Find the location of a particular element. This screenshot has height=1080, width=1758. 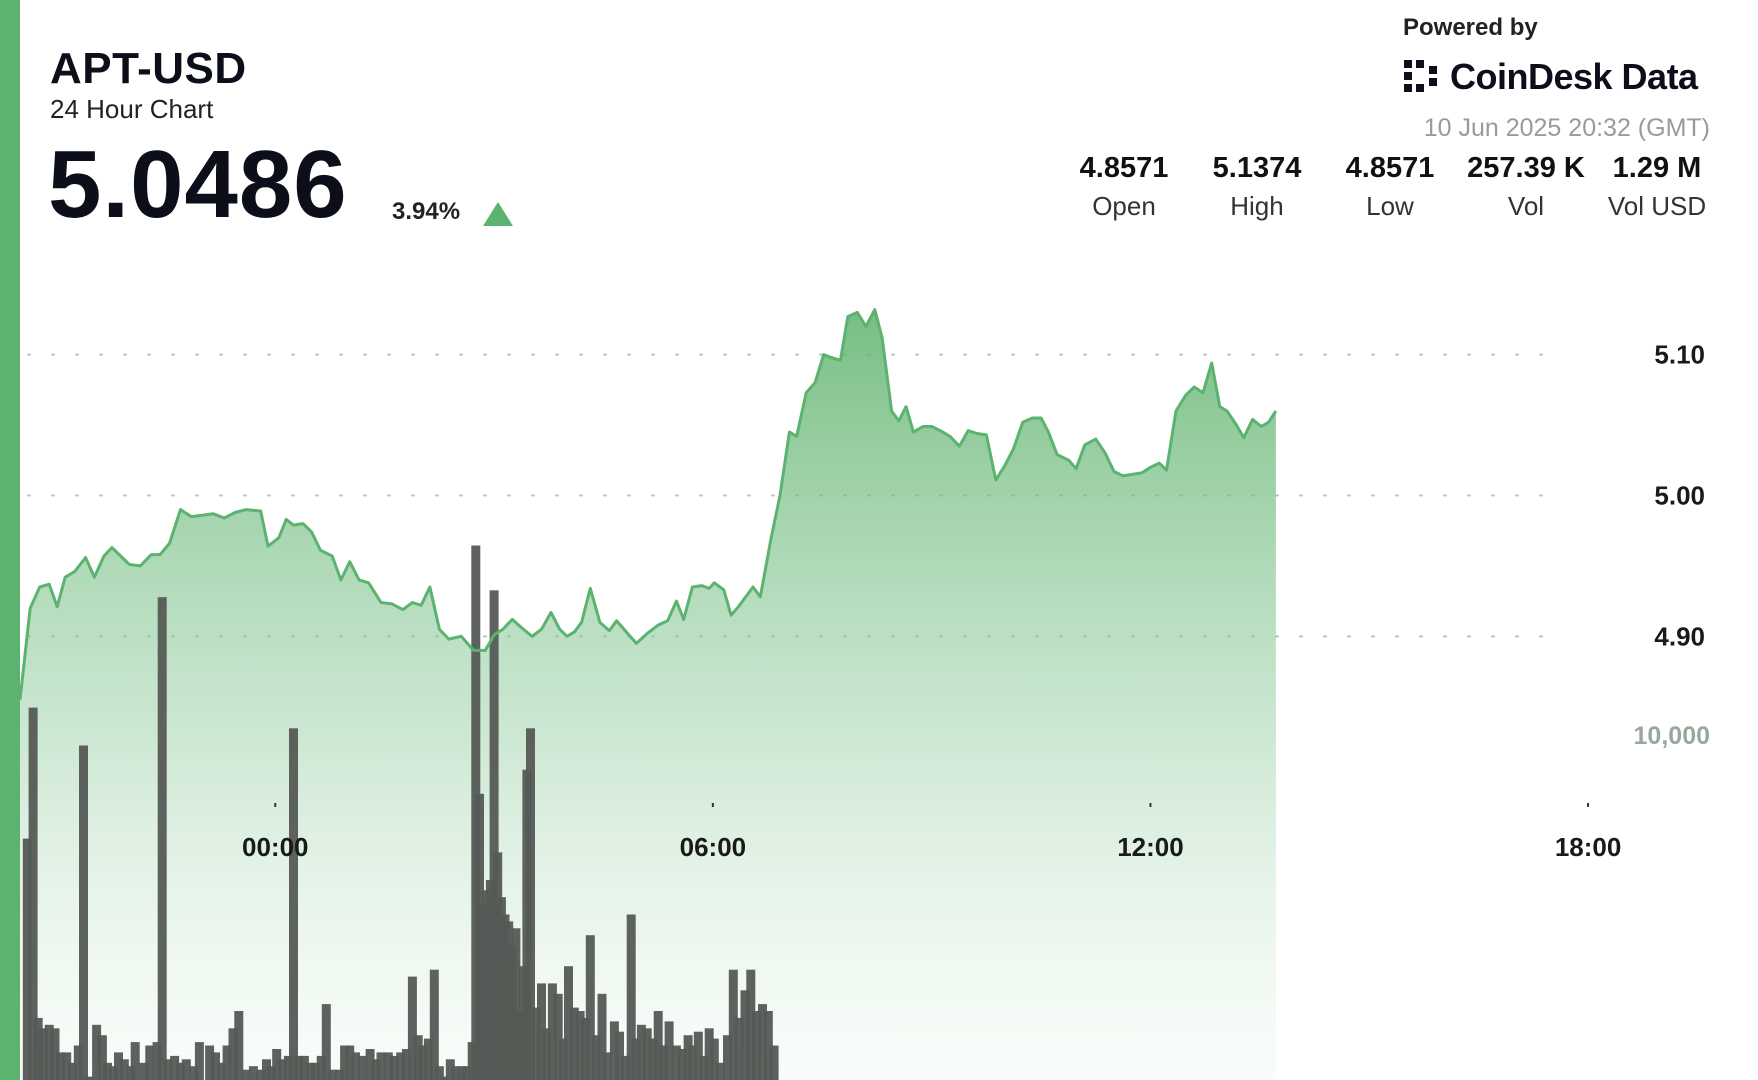

price-tick-label: 5.00 is located at coordinates (1679, 495).